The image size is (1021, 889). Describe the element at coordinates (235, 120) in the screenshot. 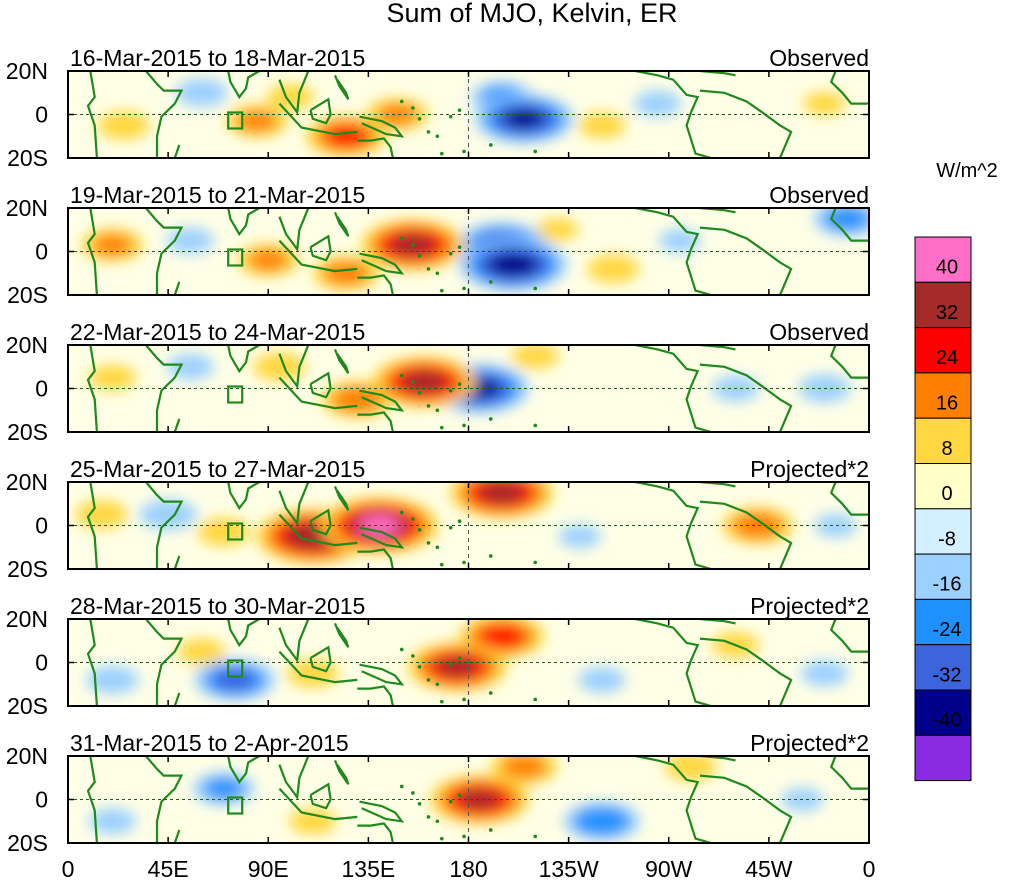

I see `region-box` at that location.